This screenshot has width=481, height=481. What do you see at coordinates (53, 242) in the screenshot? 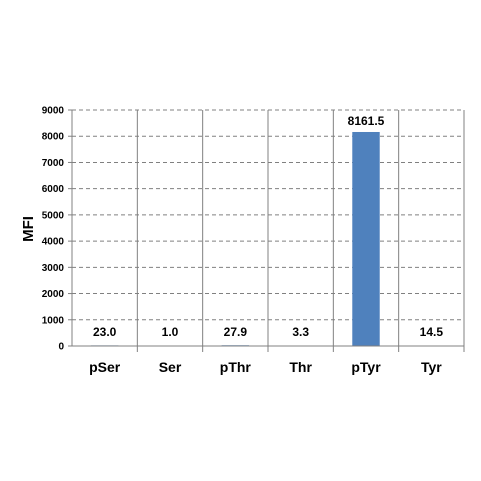
I see `y-tick-label: 4000` at bounding box center [53, 242].